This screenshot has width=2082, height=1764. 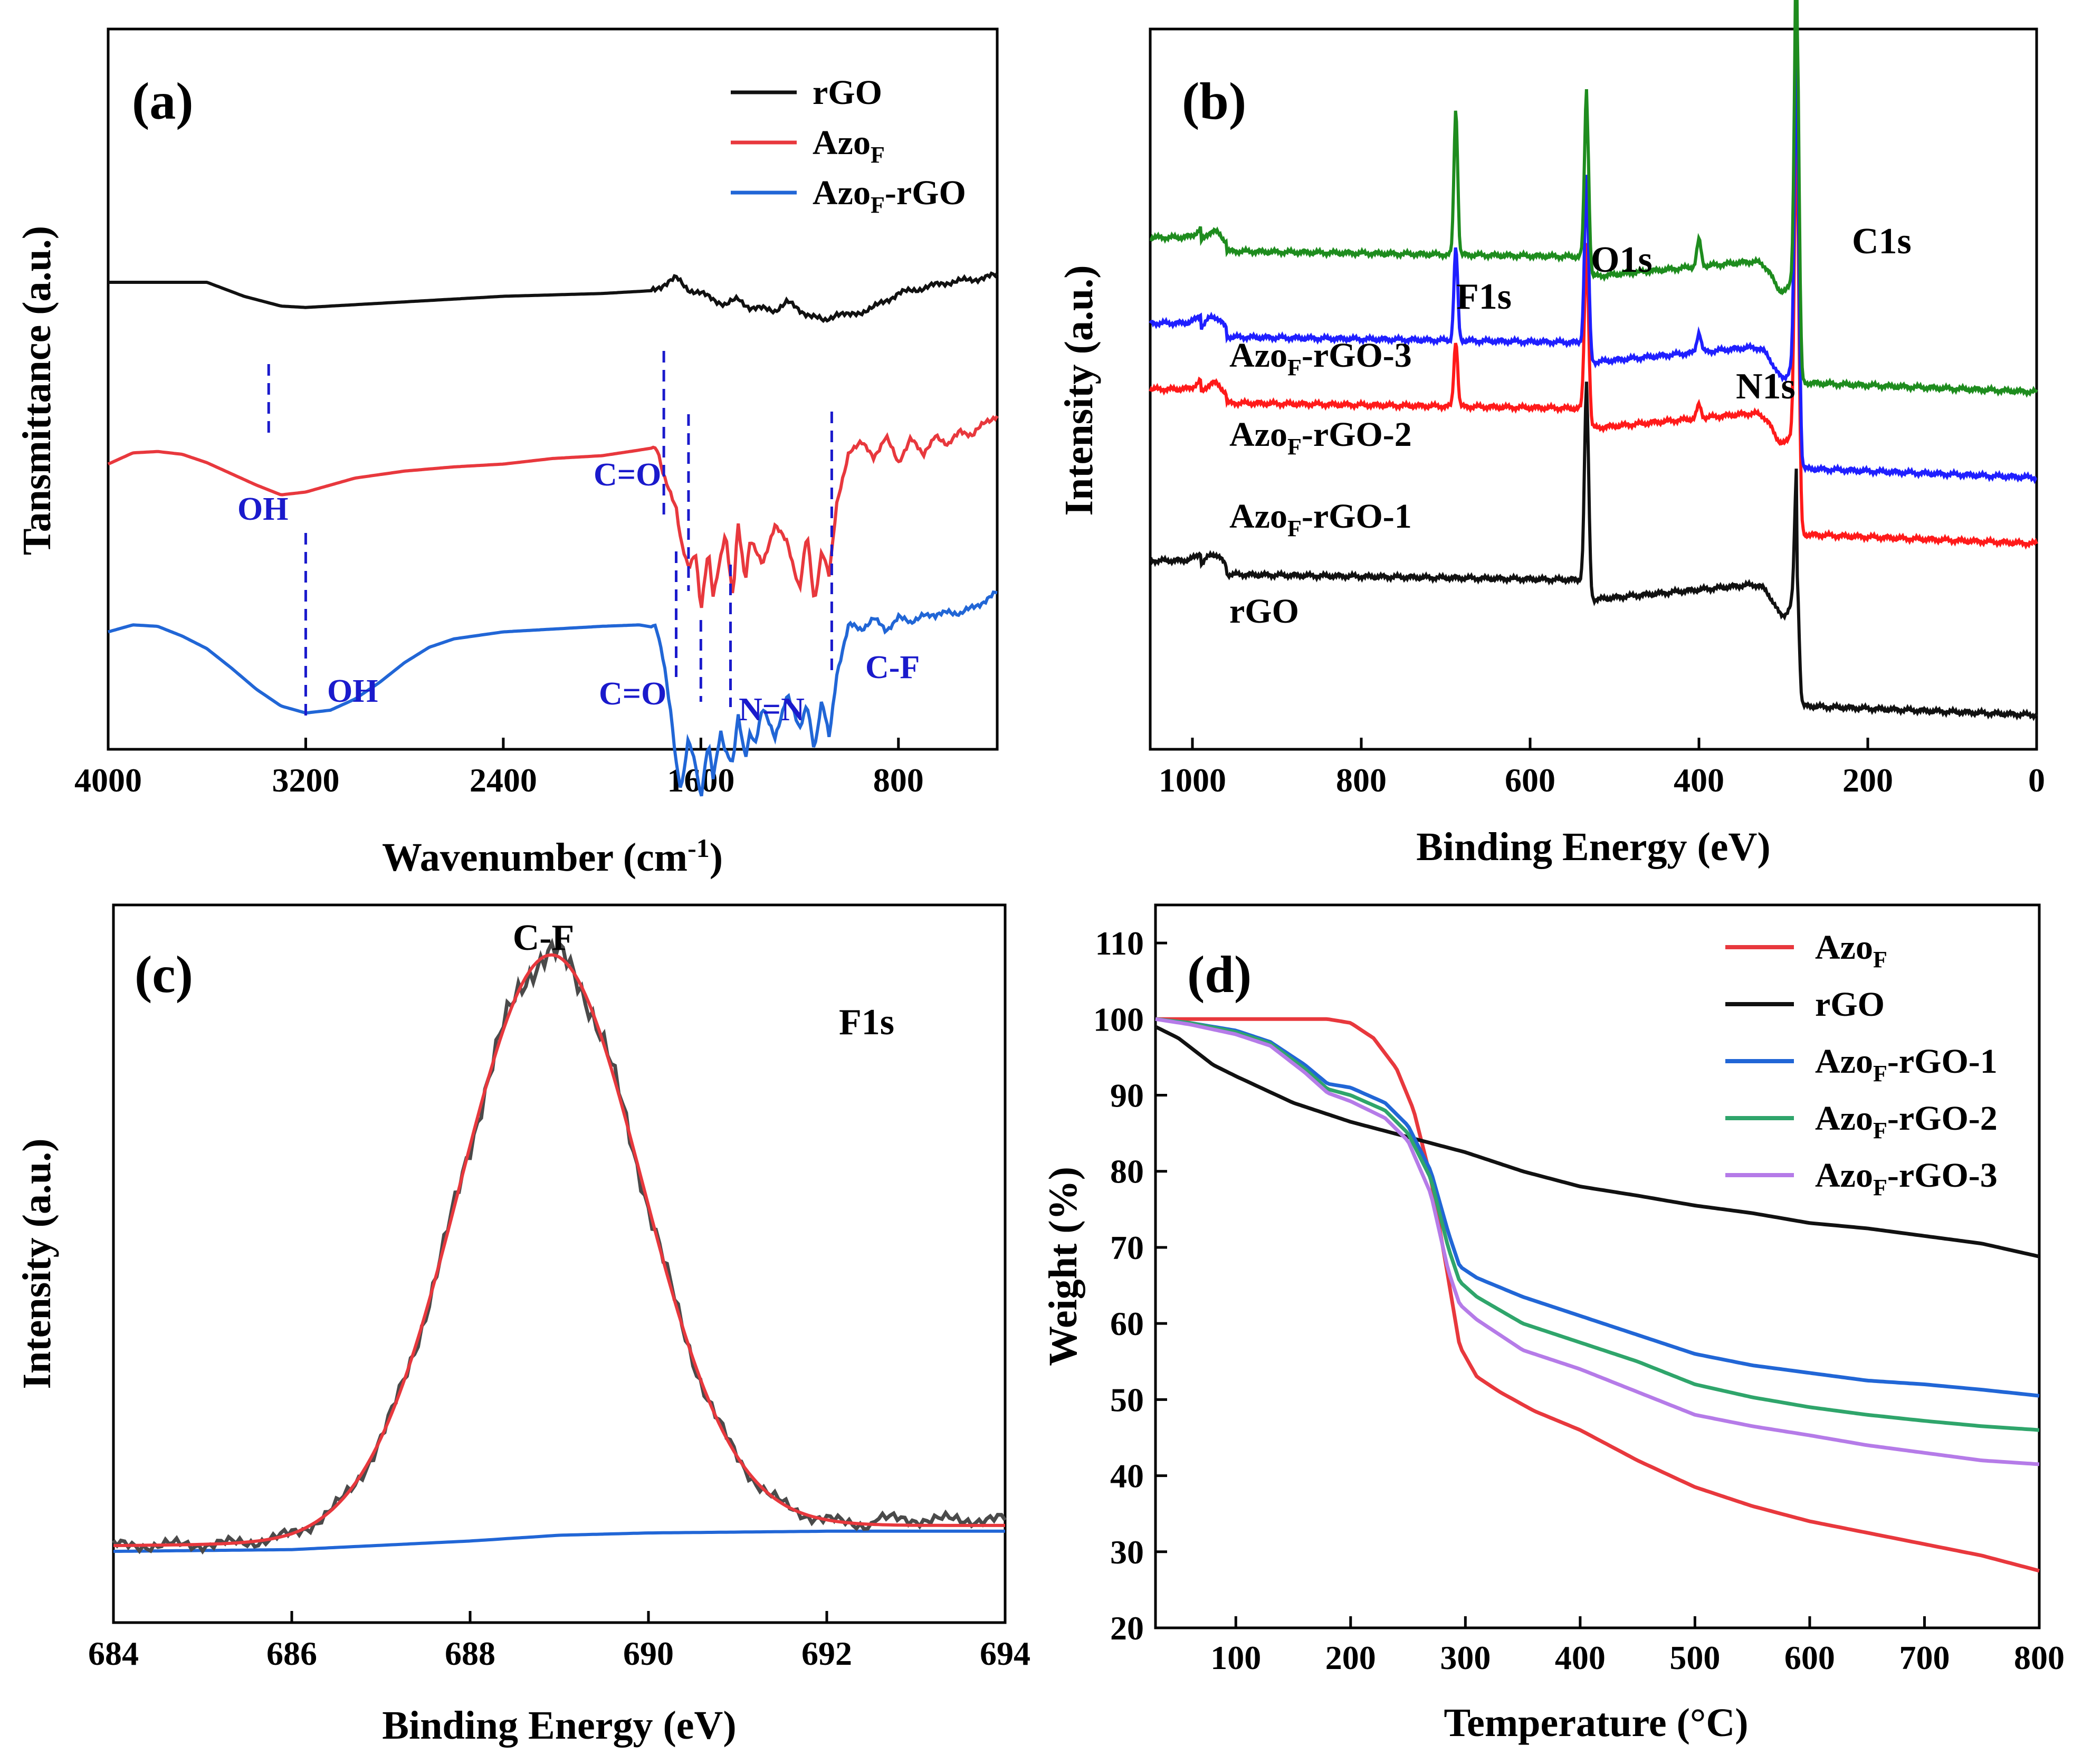 I want to click on panel-b-tick-label: 800, so click(x=1361, y=780).